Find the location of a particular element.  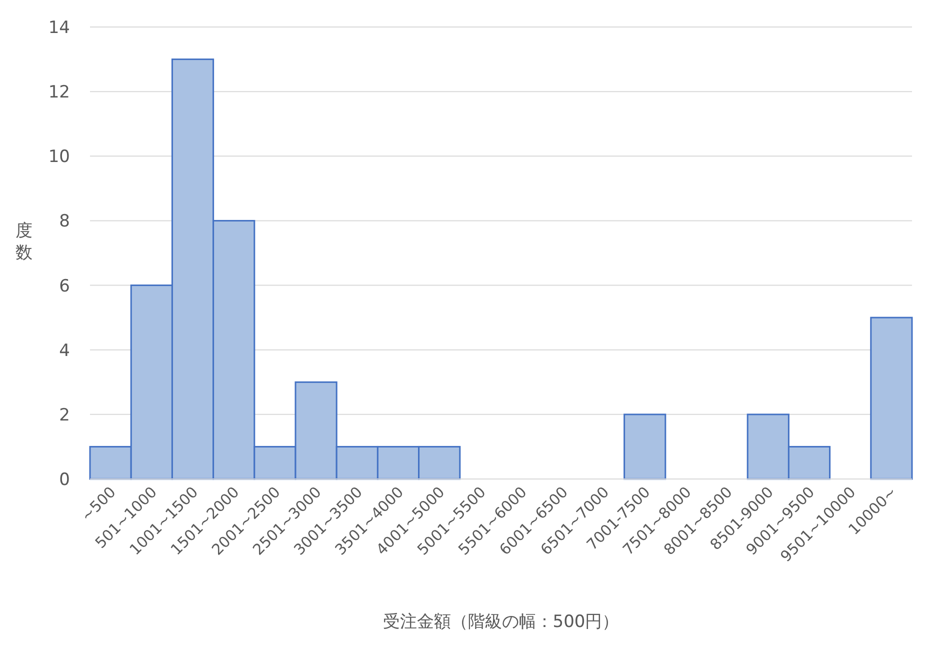

y-tick-label: 8 is located at coordinates (64, 222).